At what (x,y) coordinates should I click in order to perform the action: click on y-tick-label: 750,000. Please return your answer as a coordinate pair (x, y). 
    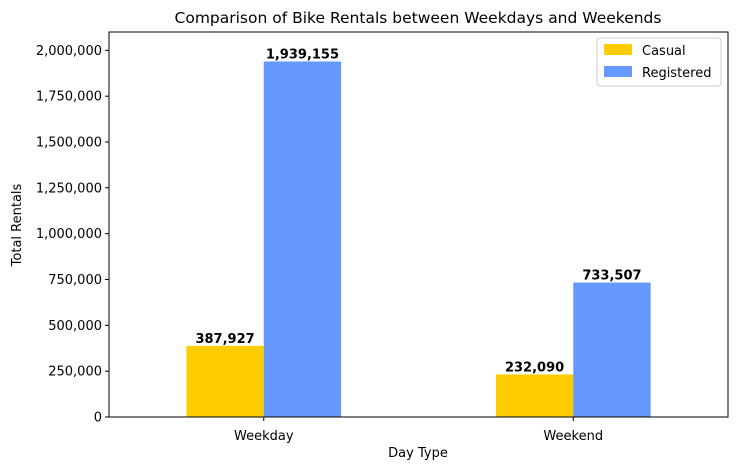
    Looking at the image, I should click on (75, 280).